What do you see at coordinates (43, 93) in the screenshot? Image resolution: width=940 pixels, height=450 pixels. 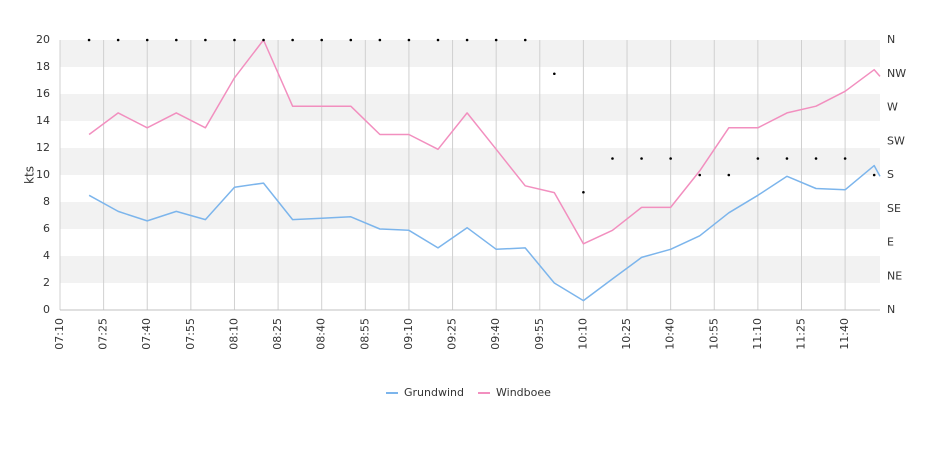 I see `y-tick-label: 16` at bounding box center [43, 93].